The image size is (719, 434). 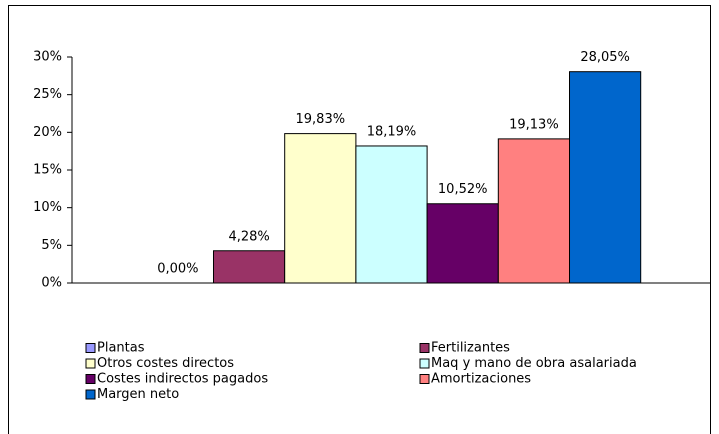 What do you see at coordinates (51, 245) in the screenshot?
I see `y-tick-label: 5%` at bounding box center [51, 245].